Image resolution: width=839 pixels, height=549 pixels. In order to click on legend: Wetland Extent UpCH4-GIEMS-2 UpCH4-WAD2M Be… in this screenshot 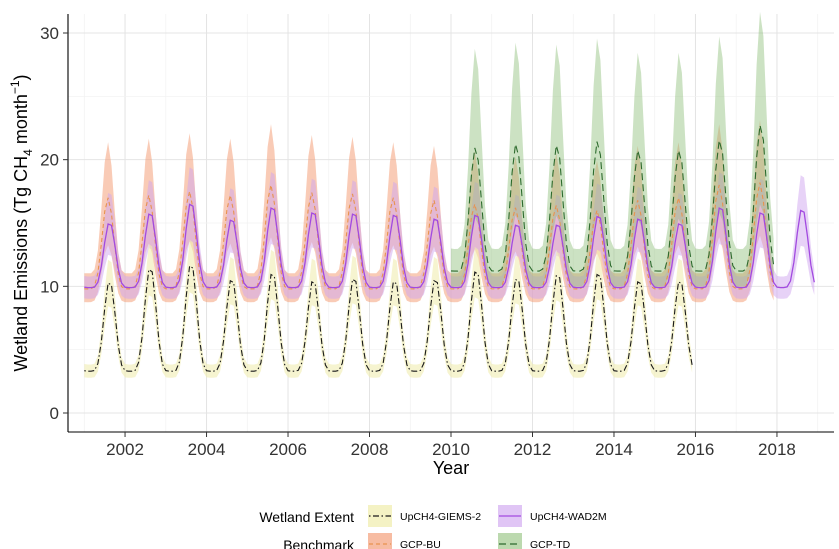, I will do `click(433, 527)`.